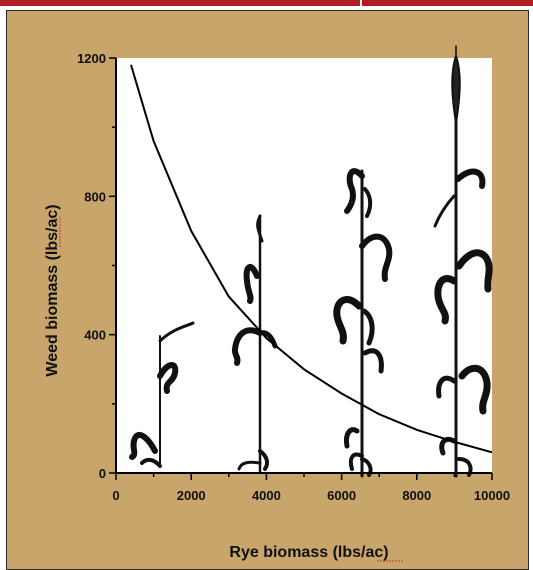  What do you see at coordinates (191, 495) in the screenshot?
I see `x-tick-label: 2000` at bounding box center [191, 495].